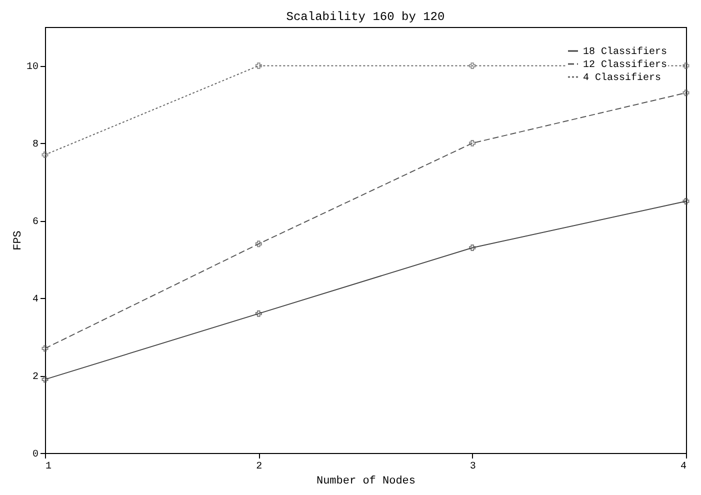 This screenshot has height=495, width=701. I want to click on y-tick-label: 6, so click(35, 222).